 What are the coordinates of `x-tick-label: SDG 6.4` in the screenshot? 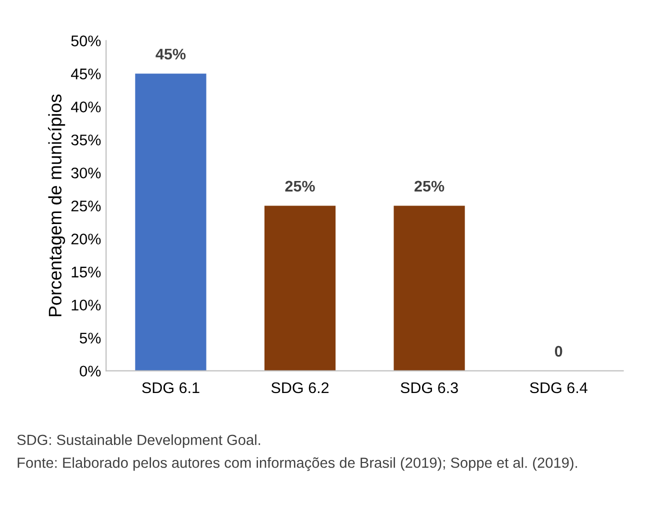 It's located at (559, 388).